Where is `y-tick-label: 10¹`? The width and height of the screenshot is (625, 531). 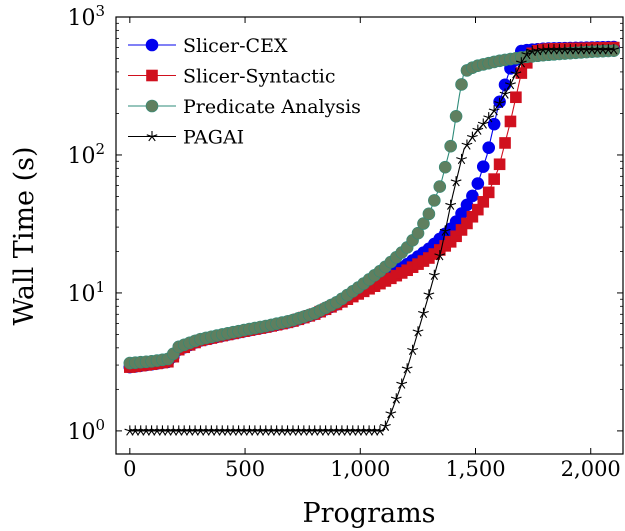 y-tick-label: 10¹ is located at coordinates (86, 292).